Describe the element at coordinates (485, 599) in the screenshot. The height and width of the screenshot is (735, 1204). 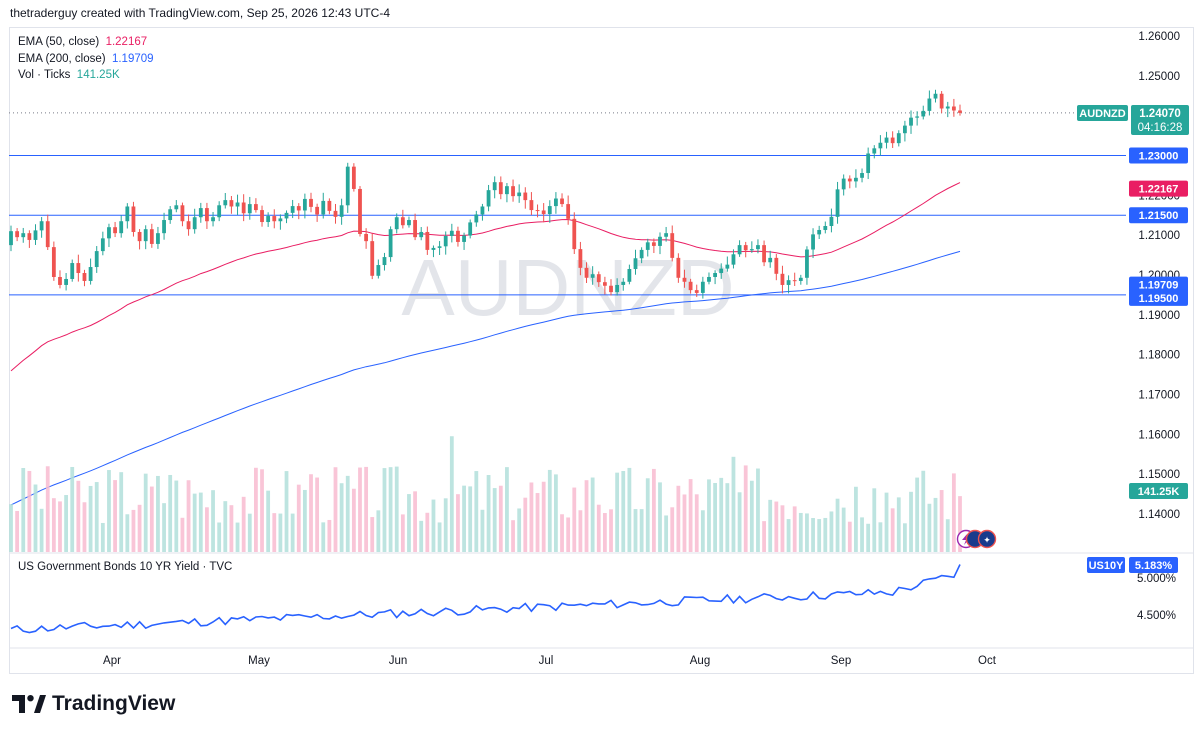
I see `us10y-line` at that location.